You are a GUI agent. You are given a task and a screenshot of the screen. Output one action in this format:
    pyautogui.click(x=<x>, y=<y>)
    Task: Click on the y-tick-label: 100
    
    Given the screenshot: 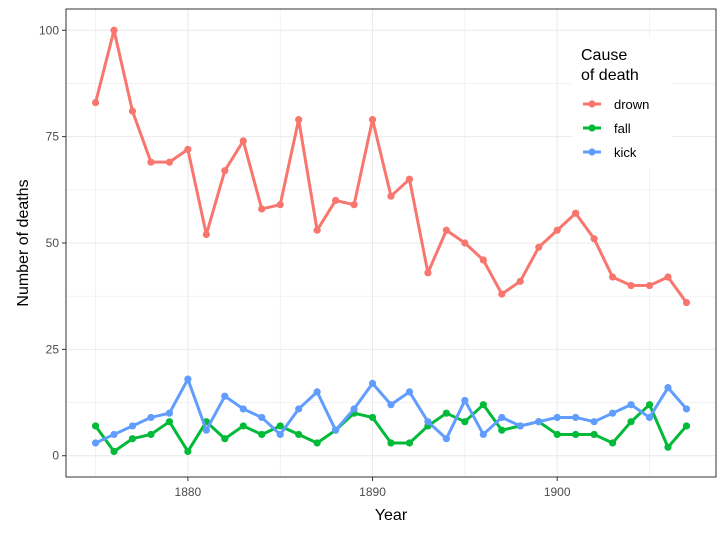 What is the action you would take?
    pyautogui.click(x=49, y=30)
    